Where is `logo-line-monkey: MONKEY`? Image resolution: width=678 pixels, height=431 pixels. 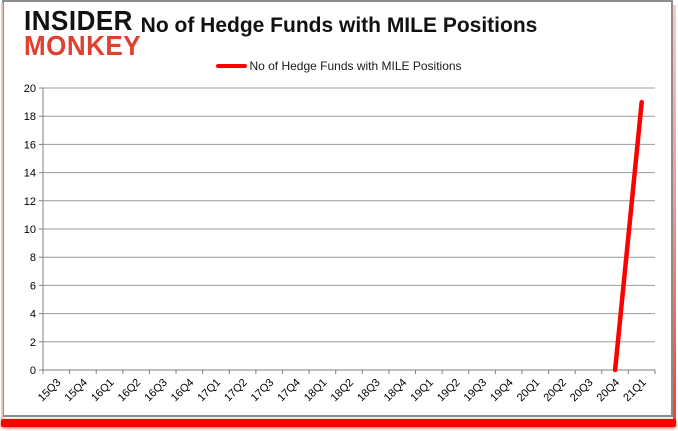
logo-line-monkey: MONKEY is located at coordinates (83, 45).